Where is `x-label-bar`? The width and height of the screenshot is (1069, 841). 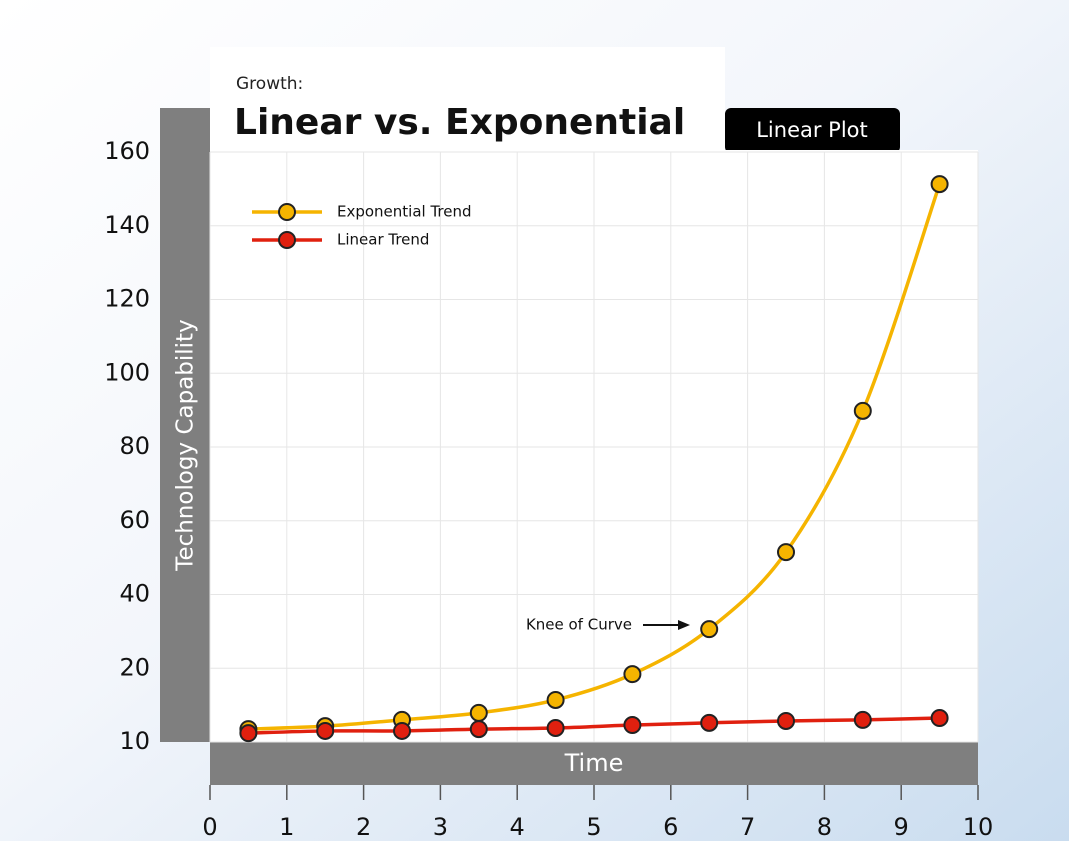
x-label-bar is located at coordinates (594, 763).